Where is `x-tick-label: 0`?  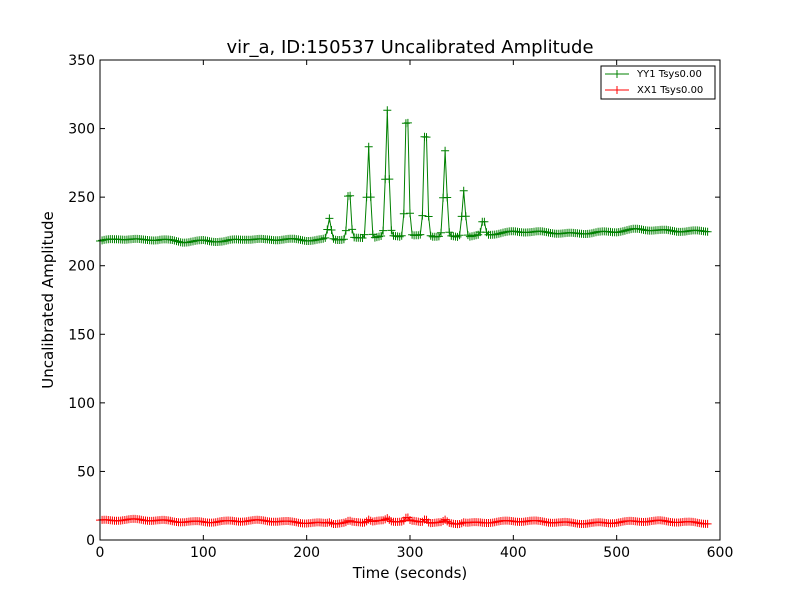 x-tick-label: 0 is located at coordinates (100, 553).